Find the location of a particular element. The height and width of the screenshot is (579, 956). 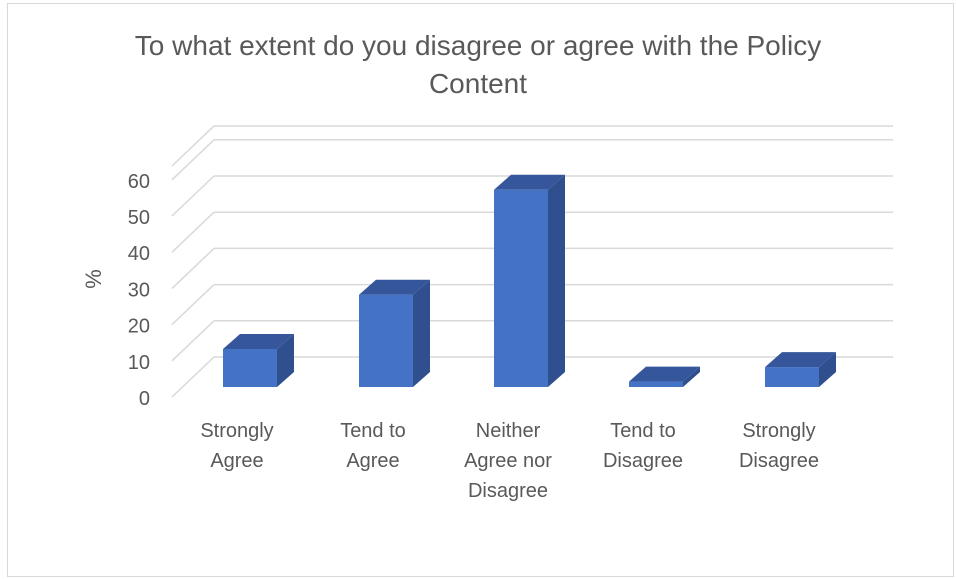

y-tick-label: 50 is located at coordinates (139, 218).